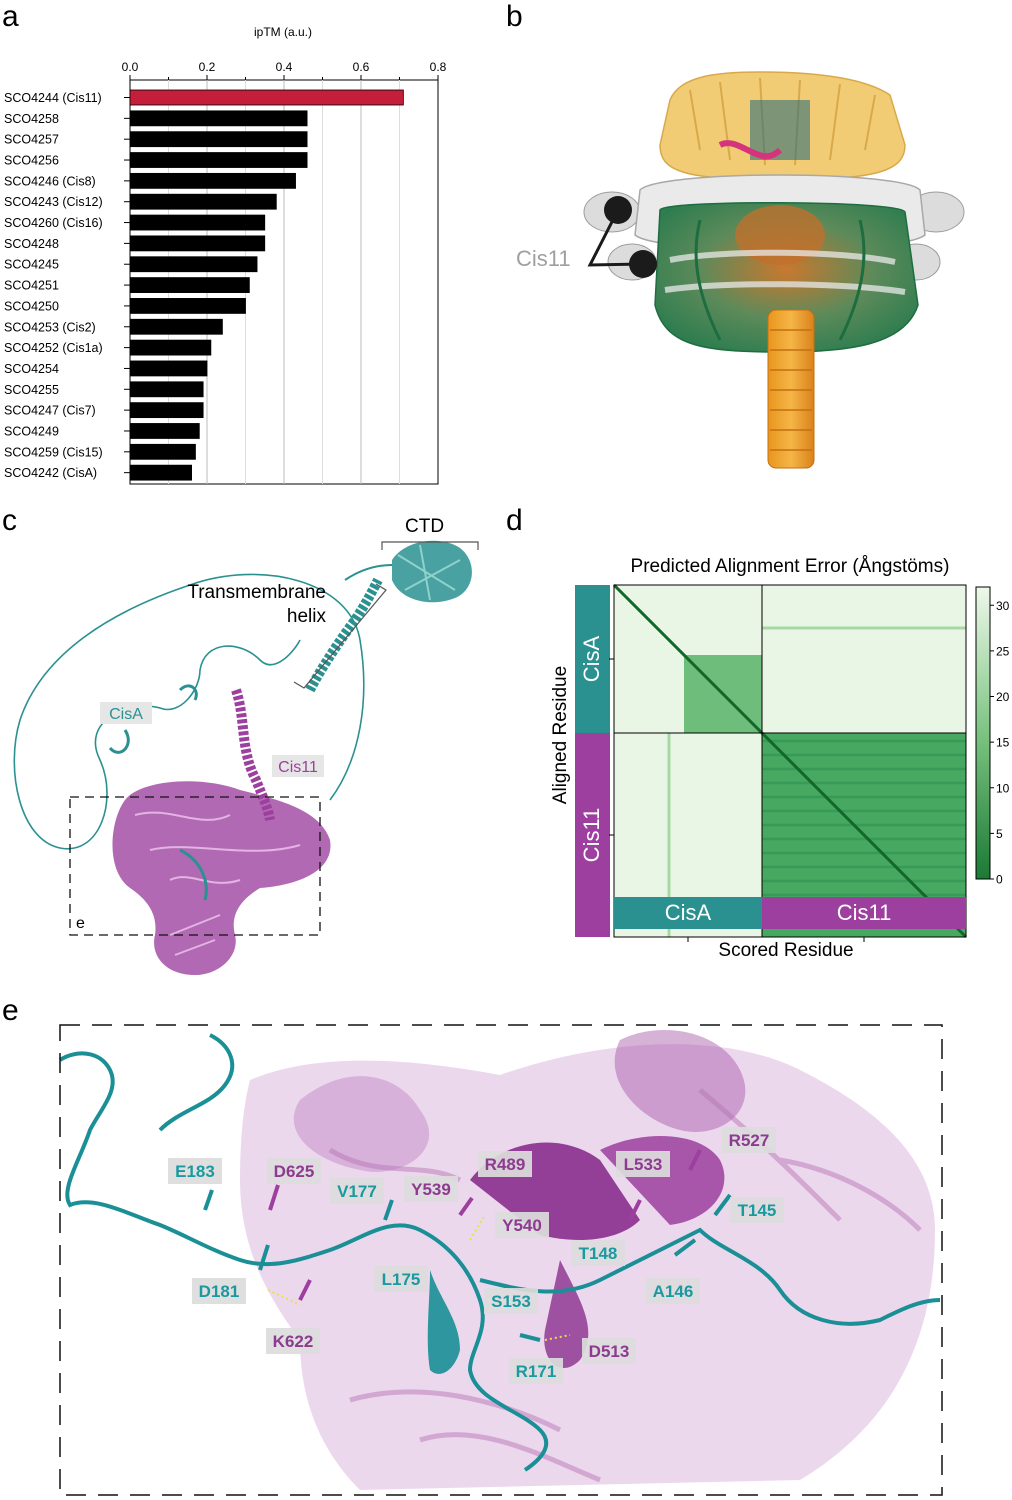 The height and width of the screenshot is (1500, 1012). I want to click on col-group-label: CisA, so click(688, 912).